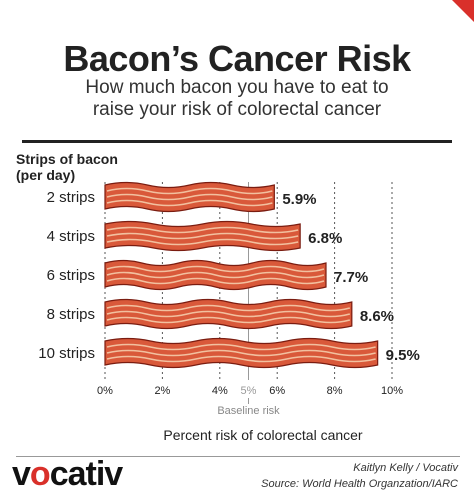  I want to click on chart-subtitle-line-1: How much bacon you have to eat to, so click(237, 87).